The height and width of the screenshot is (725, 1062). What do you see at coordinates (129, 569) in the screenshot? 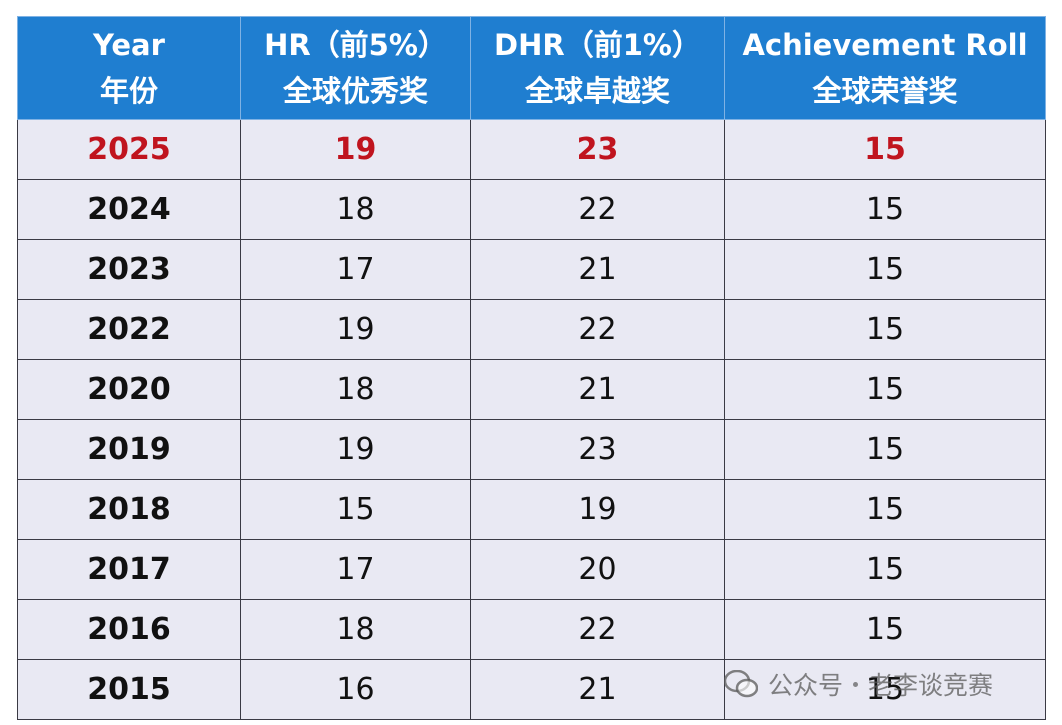
I see `year-cell: 2017` at bounding box center [129, 569].